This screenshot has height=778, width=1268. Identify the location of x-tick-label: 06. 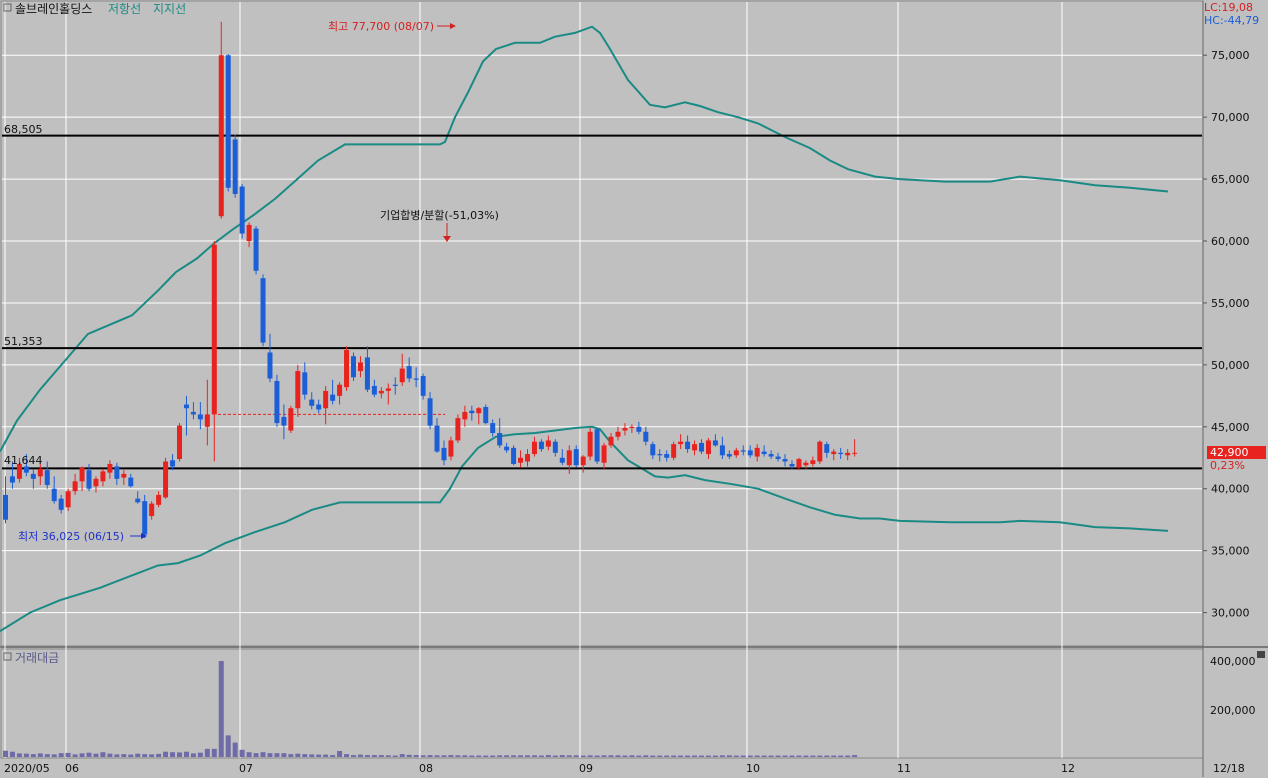
(72, 768).